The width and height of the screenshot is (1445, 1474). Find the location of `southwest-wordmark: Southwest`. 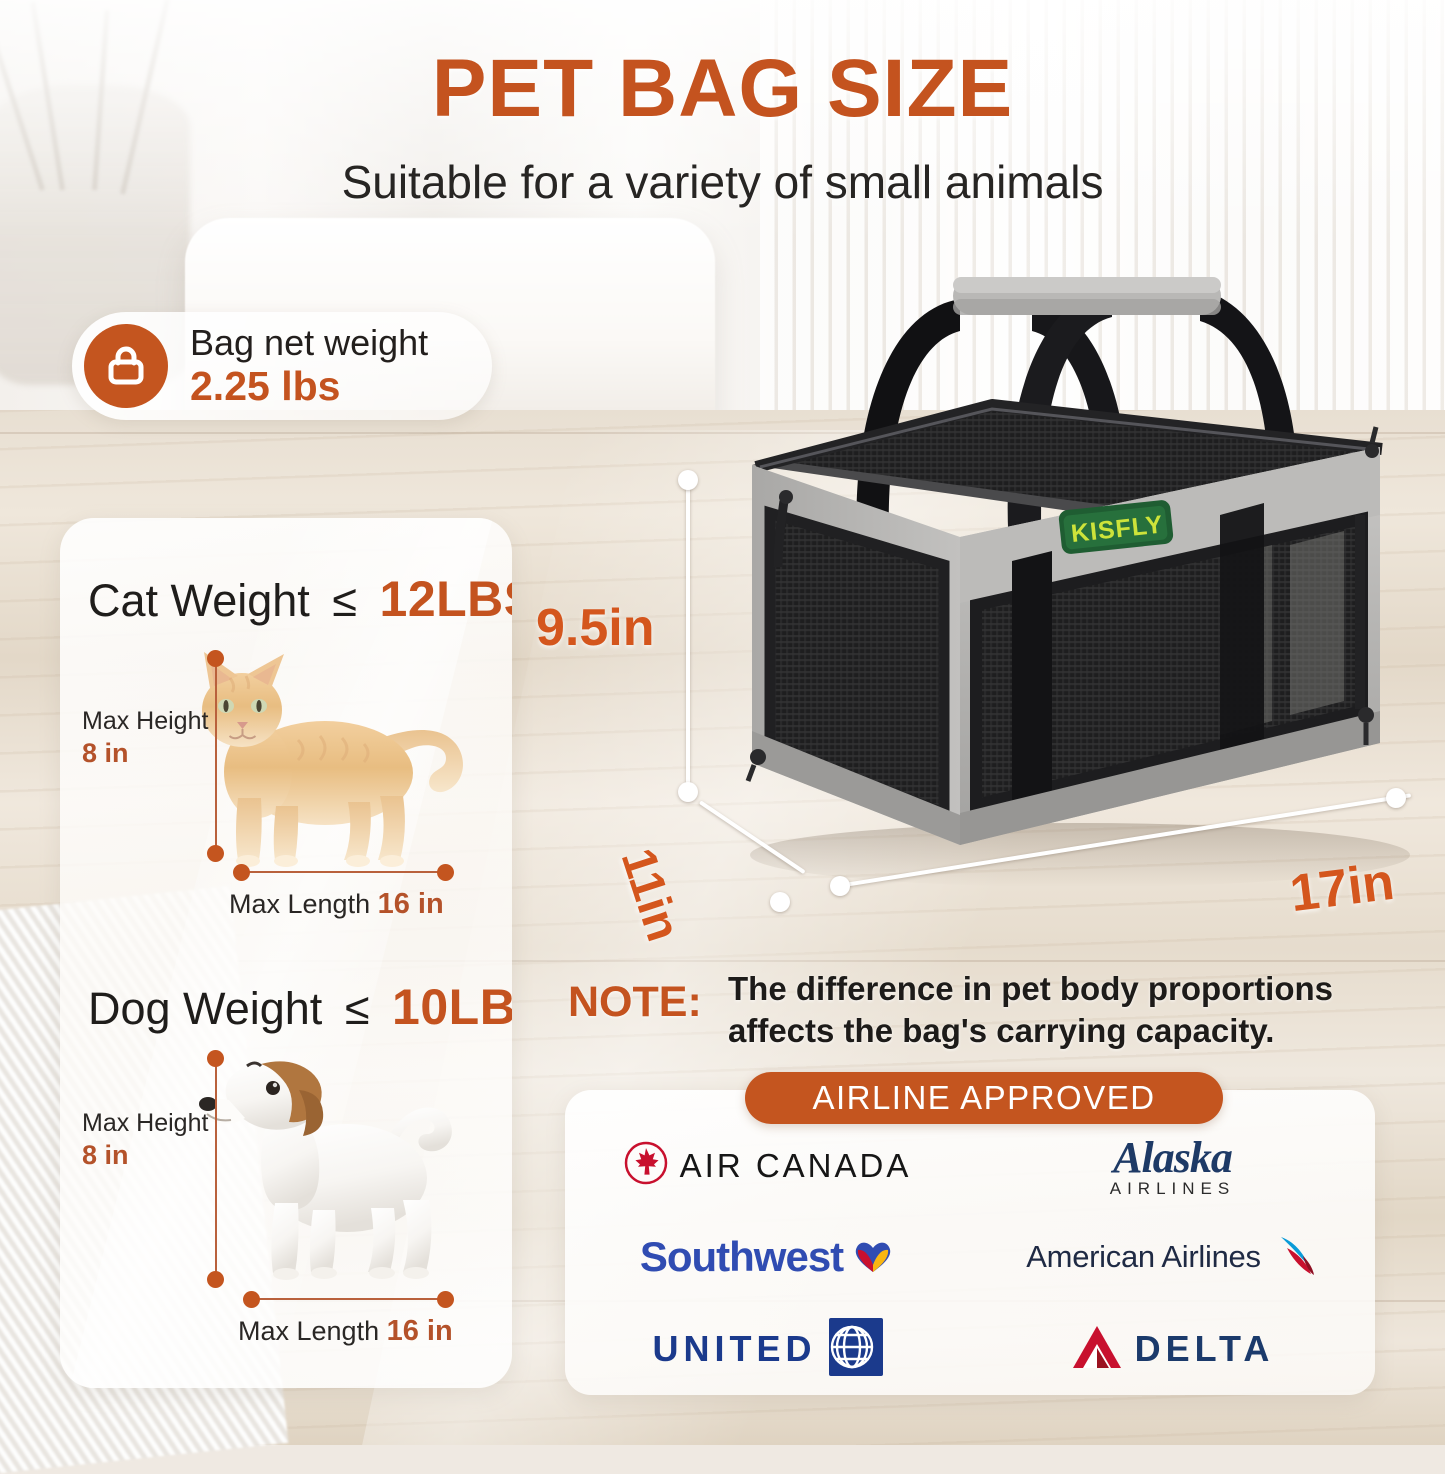

southwest-wordmark: Southwest is located at coordinates (741, 1257).